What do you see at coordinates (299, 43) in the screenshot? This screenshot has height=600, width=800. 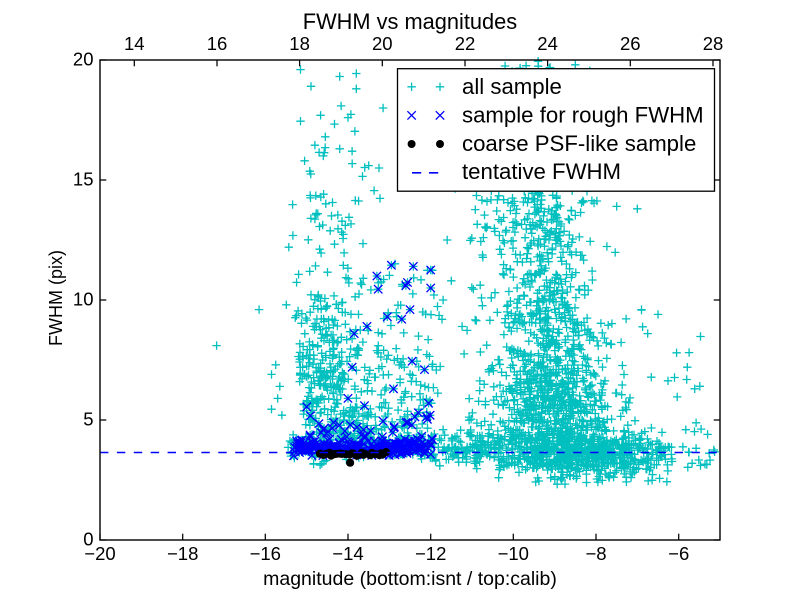 I see `svg-text: 18` at bounding box center [299, 43].